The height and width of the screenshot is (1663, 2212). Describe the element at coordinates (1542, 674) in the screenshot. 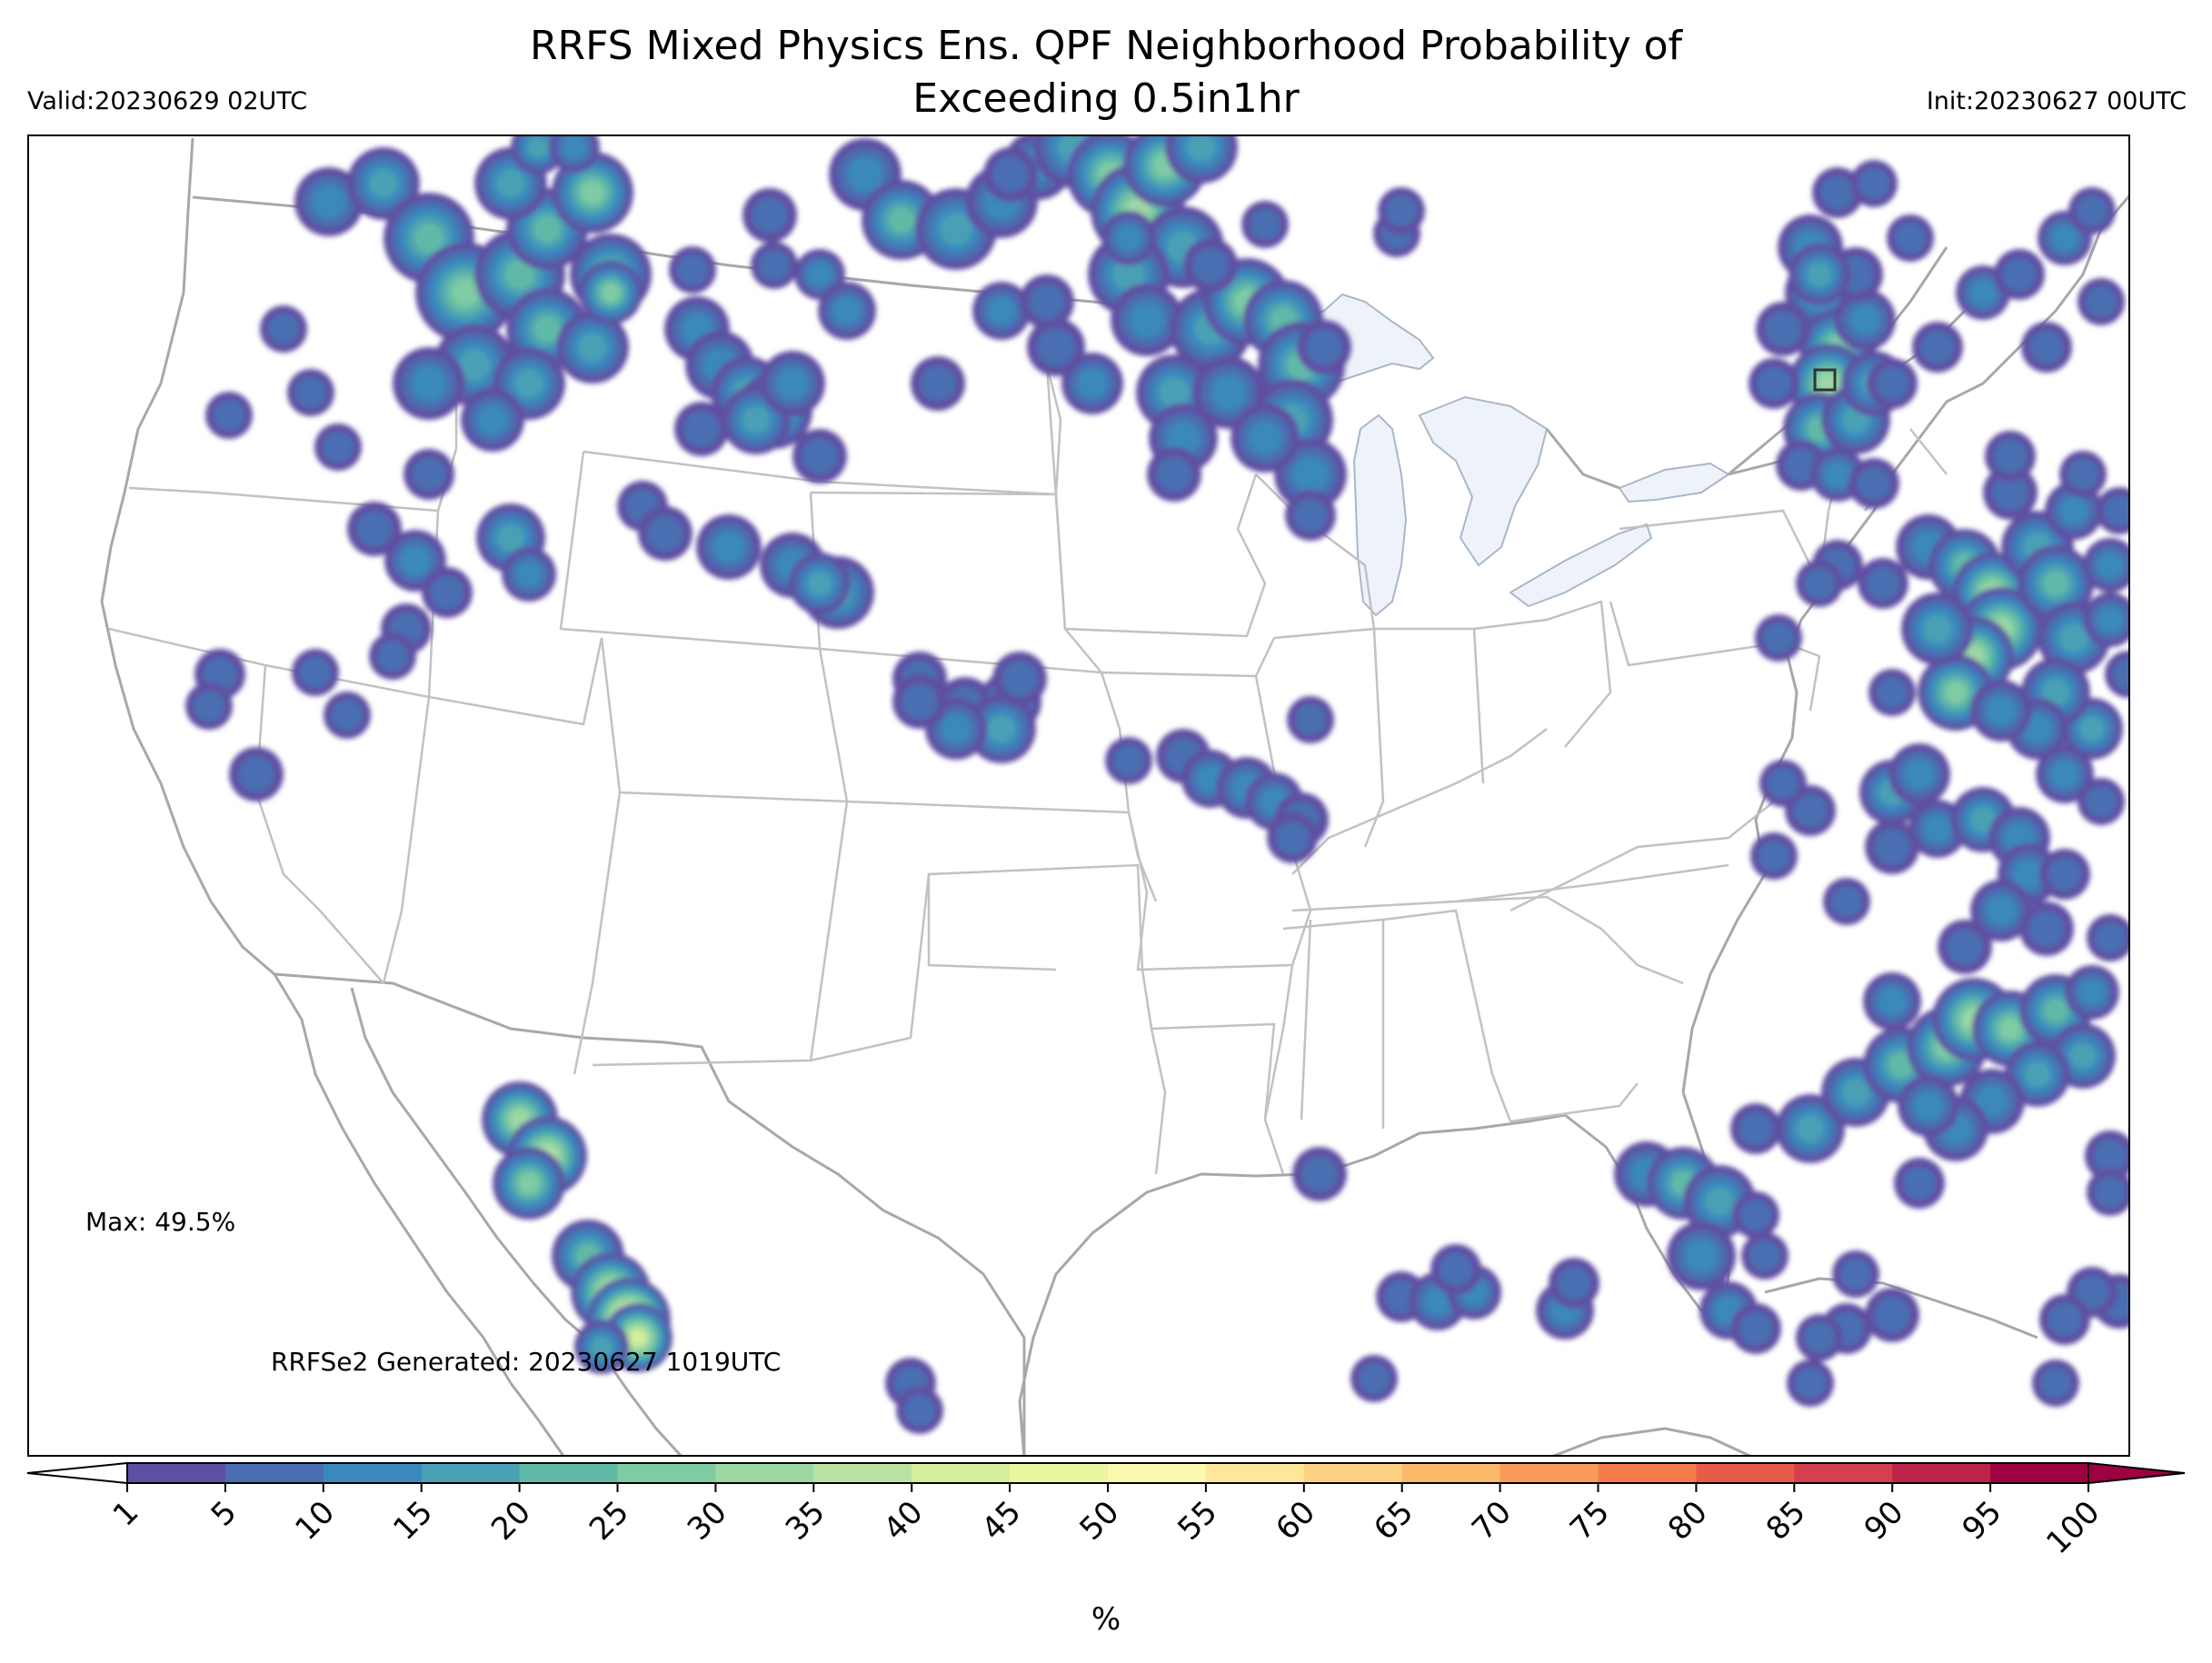

I see `ohio-pennsylvania` at that location.